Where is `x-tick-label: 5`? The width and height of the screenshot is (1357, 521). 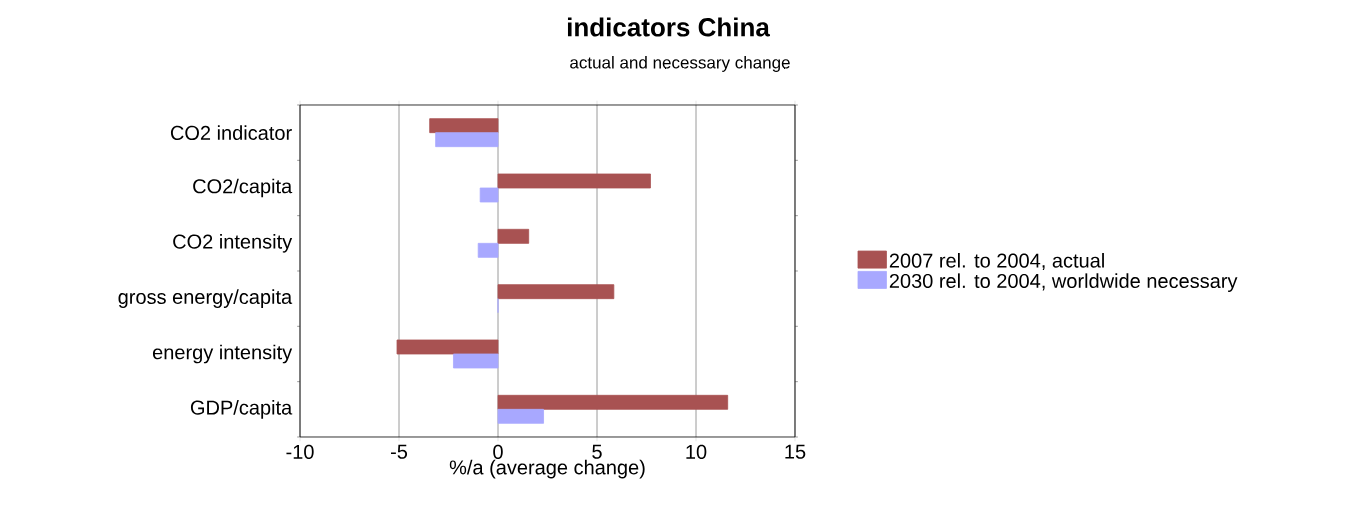
x-tick-label: 5 is located at coordinates (597, 451).